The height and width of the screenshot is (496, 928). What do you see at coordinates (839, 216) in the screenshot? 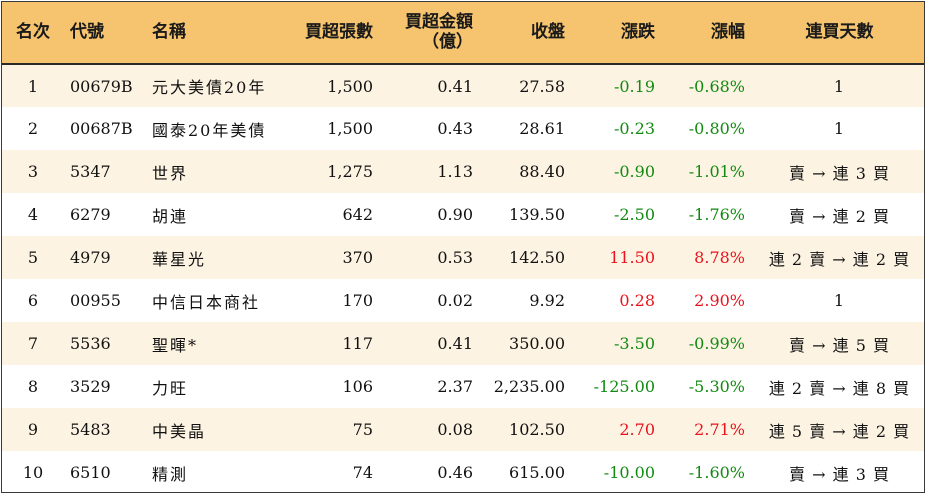
I see `cell-consecutive-days: 賣 → 連 2 買` at bounding box center [839, 216].